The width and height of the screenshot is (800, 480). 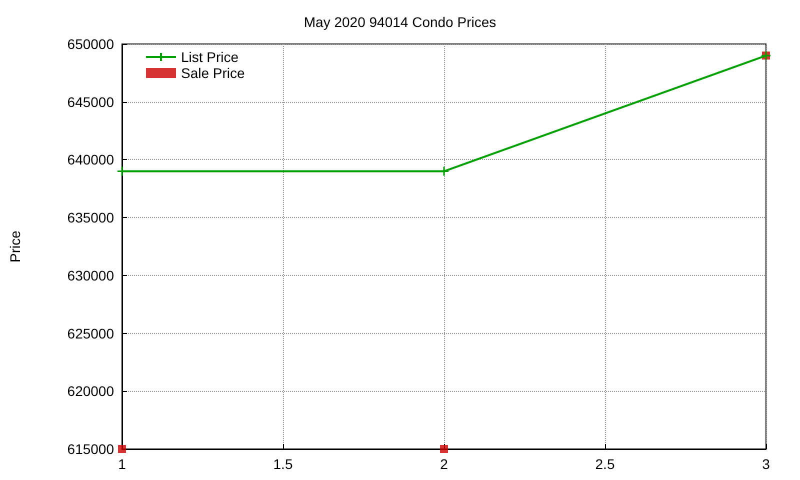 What do you see at coordinates (122, 464) in the screenshot?
I see `x-tick-label: 1` at bounding box center [122, 464].